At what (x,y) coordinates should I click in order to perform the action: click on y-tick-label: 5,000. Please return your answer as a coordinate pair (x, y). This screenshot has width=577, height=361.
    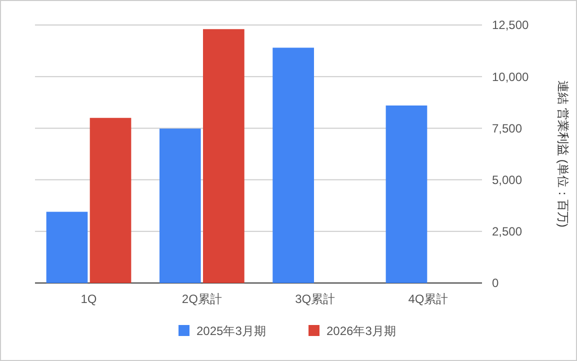
    Looking at the image, I should click on (507, 180).